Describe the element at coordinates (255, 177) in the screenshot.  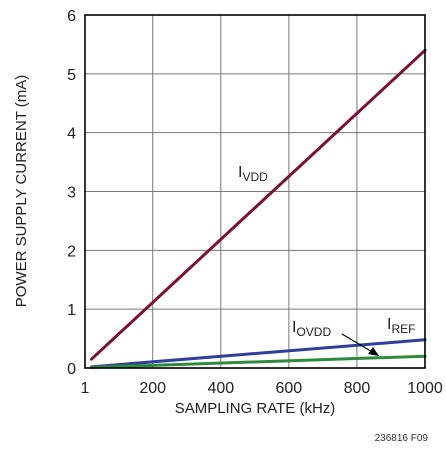
I see `label-ivdd-sub: VDD` at that location.